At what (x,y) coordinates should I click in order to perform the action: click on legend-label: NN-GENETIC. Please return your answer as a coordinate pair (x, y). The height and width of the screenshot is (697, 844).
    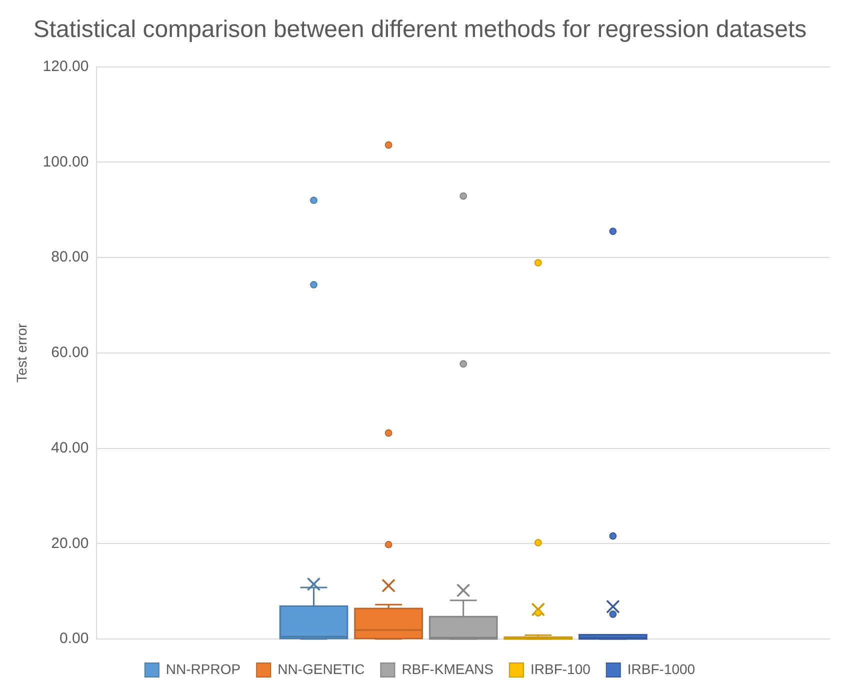
    Looking at the image, I should click on (321, 668).